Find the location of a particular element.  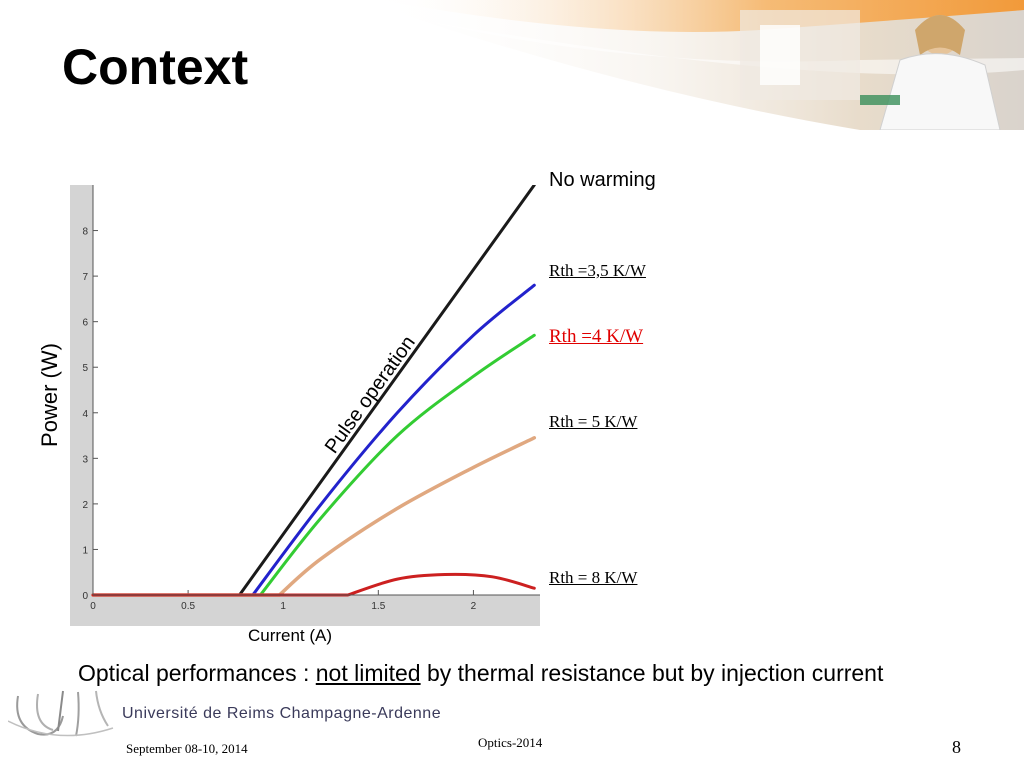

label-rth-8: Rth = 8 K/W is located at coordinates (593, 577).